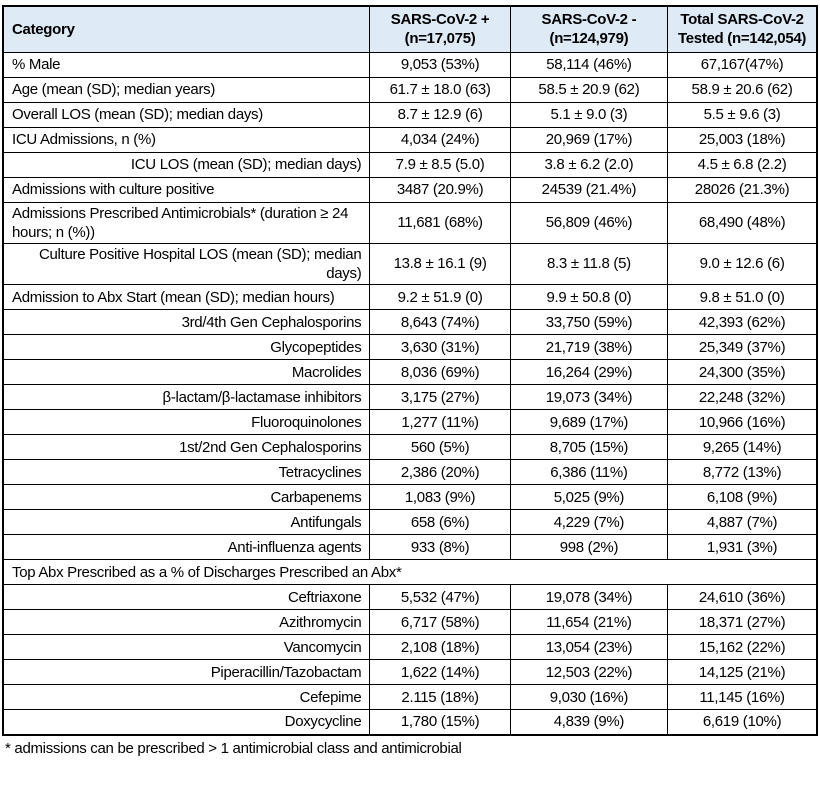 This screenshot has width=820, height=793. What do you see at coordinates (589, 89) in the screenshot?
I see `value-cell: 58.5 ± 20.9 (62)` at bounding box center [589, 89].